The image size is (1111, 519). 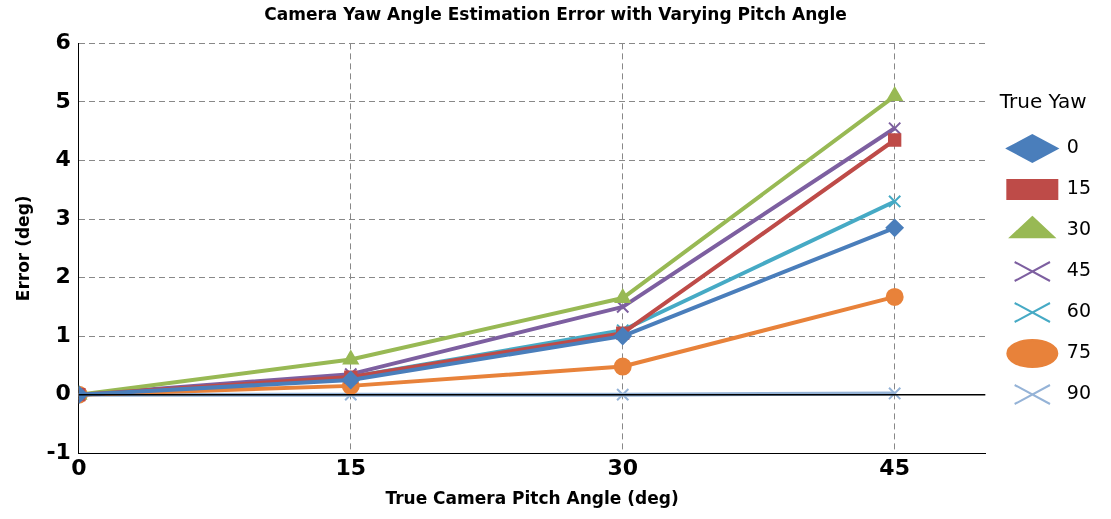 What do you see at coordinates (1042, 101) in the screenshot?
I see `legend-title: True Yaw` at bounding box center [1042, 101].